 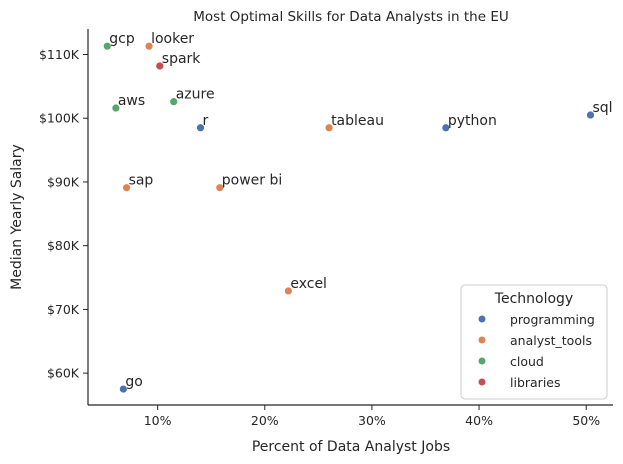 What do you see at coordinates (172, 39) in the screenshot?
I see `point-label-looker: looker` at bounding box center [172, 39].